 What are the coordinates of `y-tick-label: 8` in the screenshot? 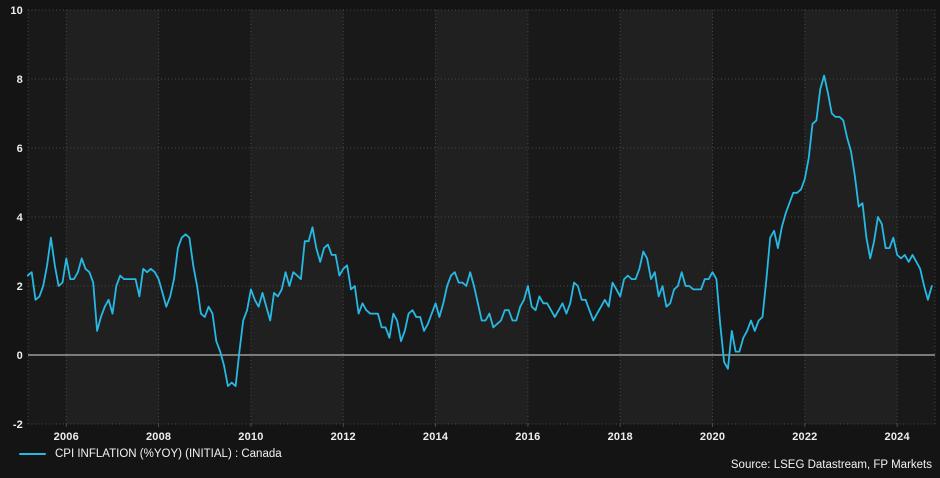 It's located at (20, 80).